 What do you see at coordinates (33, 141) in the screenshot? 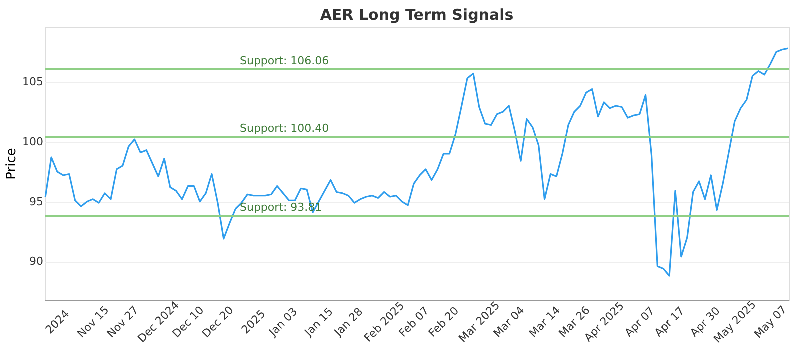
I see `y-tick-label: 100` at bounding box center [33, 141].